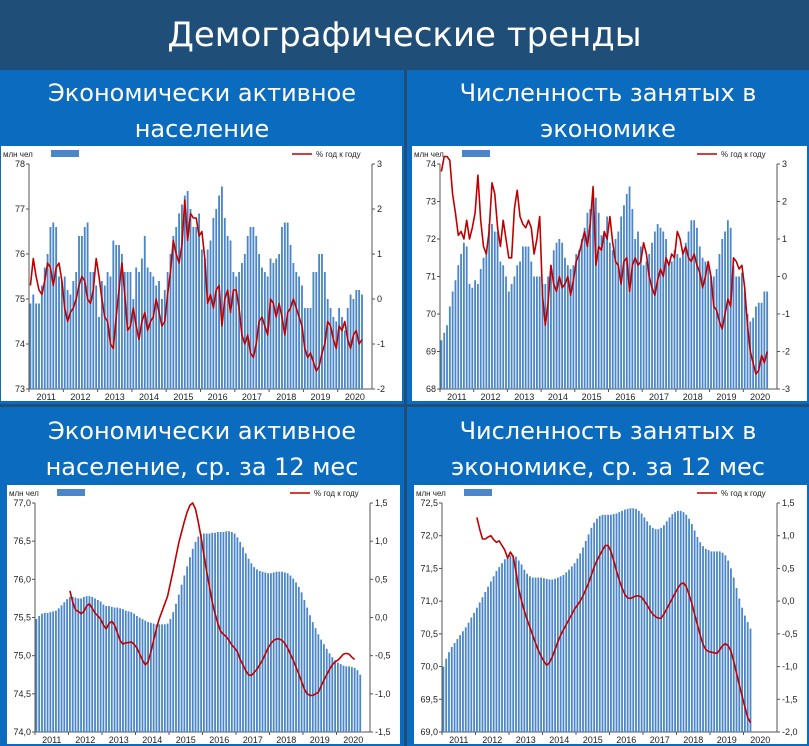  I want to click on left-axis-tick-label: 72,0, so click(429, 536).